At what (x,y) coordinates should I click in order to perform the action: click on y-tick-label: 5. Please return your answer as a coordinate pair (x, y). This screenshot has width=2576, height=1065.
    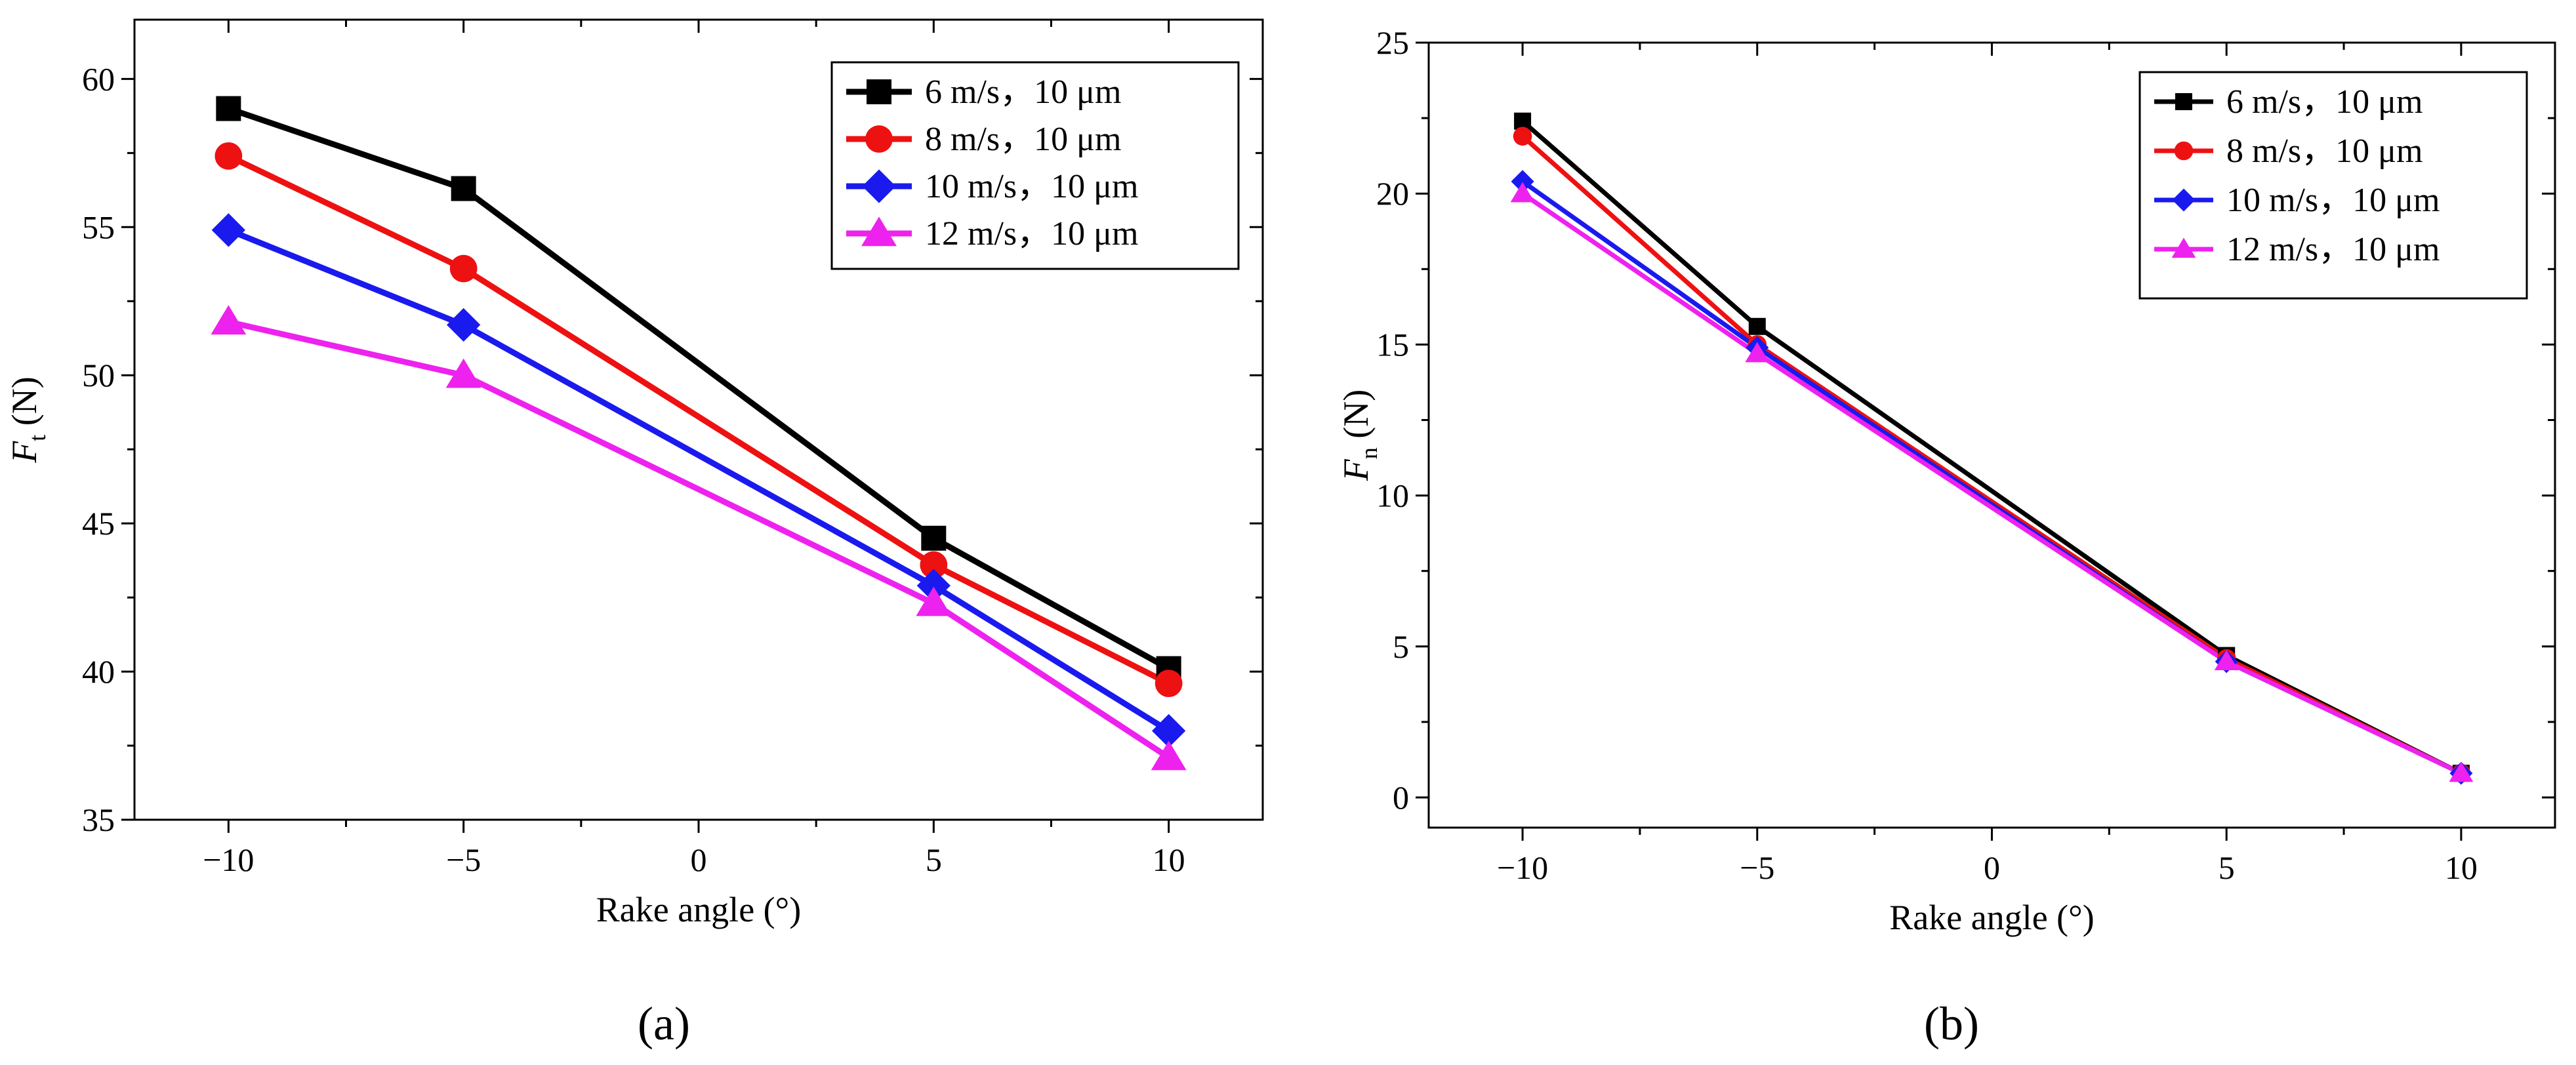
    Looking at the image, I should click on (1401, 646).